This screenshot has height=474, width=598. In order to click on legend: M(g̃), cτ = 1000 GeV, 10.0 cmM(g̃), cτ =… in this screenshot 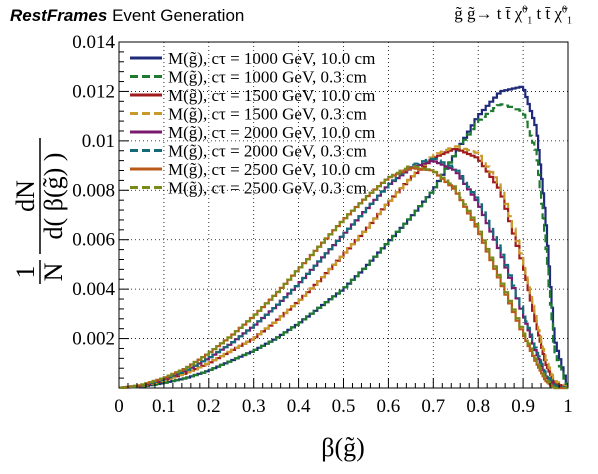, I will do `click(252, 123)`.